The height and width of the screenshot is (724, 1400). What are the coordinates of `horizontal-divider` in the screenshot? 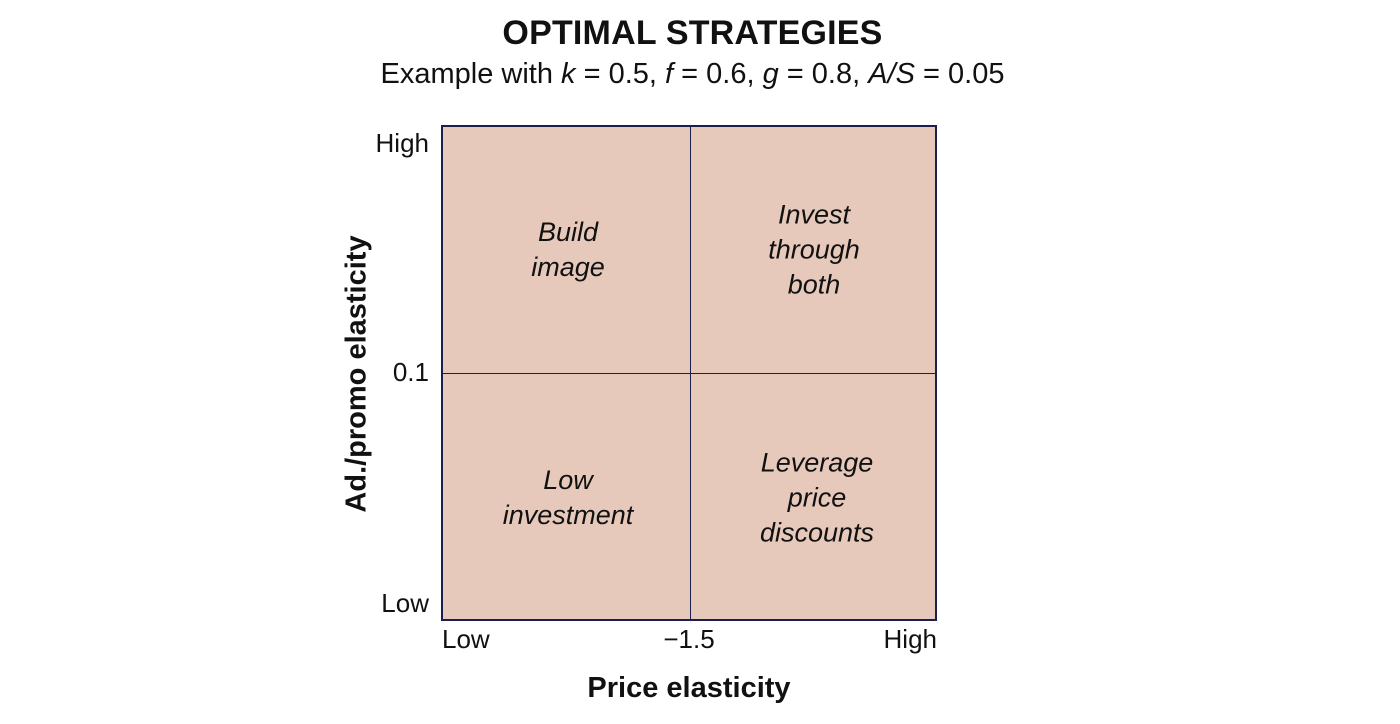 It's located at (689, 373).